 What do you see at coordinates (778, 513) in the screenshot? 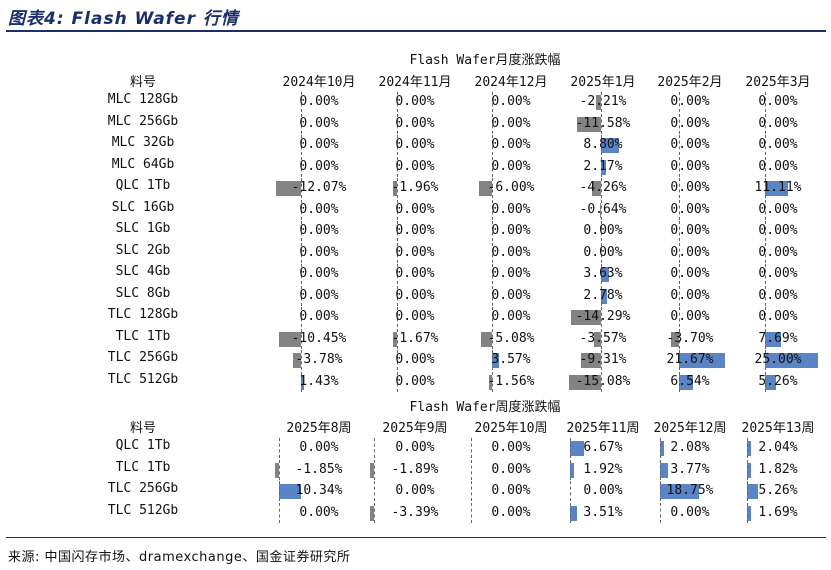
I see `change-cell: 1.69%` at bounding box center [778, 513].